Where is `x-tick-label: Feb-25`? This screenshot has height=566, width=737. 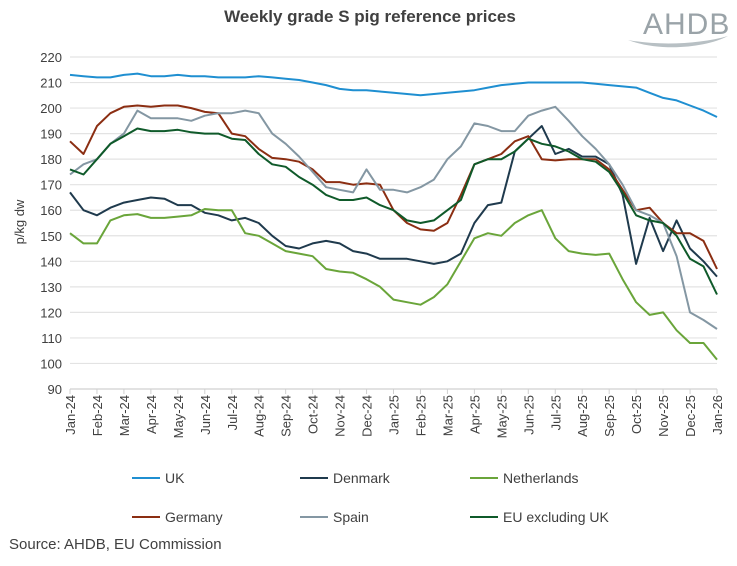
x-tick-label: Feb-25 is located at coordinates (420, 415).